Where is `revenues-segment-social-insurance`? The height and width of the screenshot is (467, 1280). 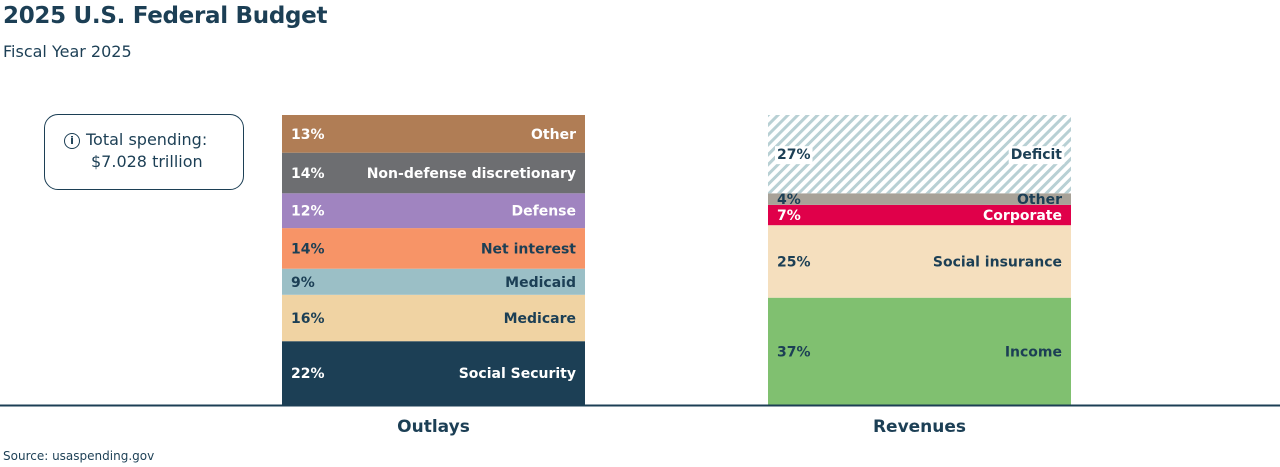
revenues-segment-social-insurance is located at coordinates (919, 261).